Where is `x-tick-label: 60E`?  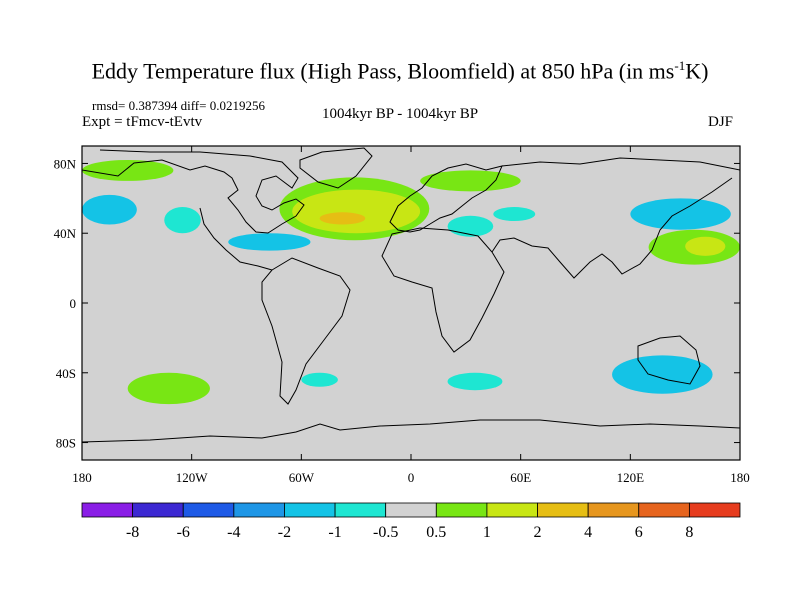 x-tick-label: 60E is located at coordinates (520, 477).